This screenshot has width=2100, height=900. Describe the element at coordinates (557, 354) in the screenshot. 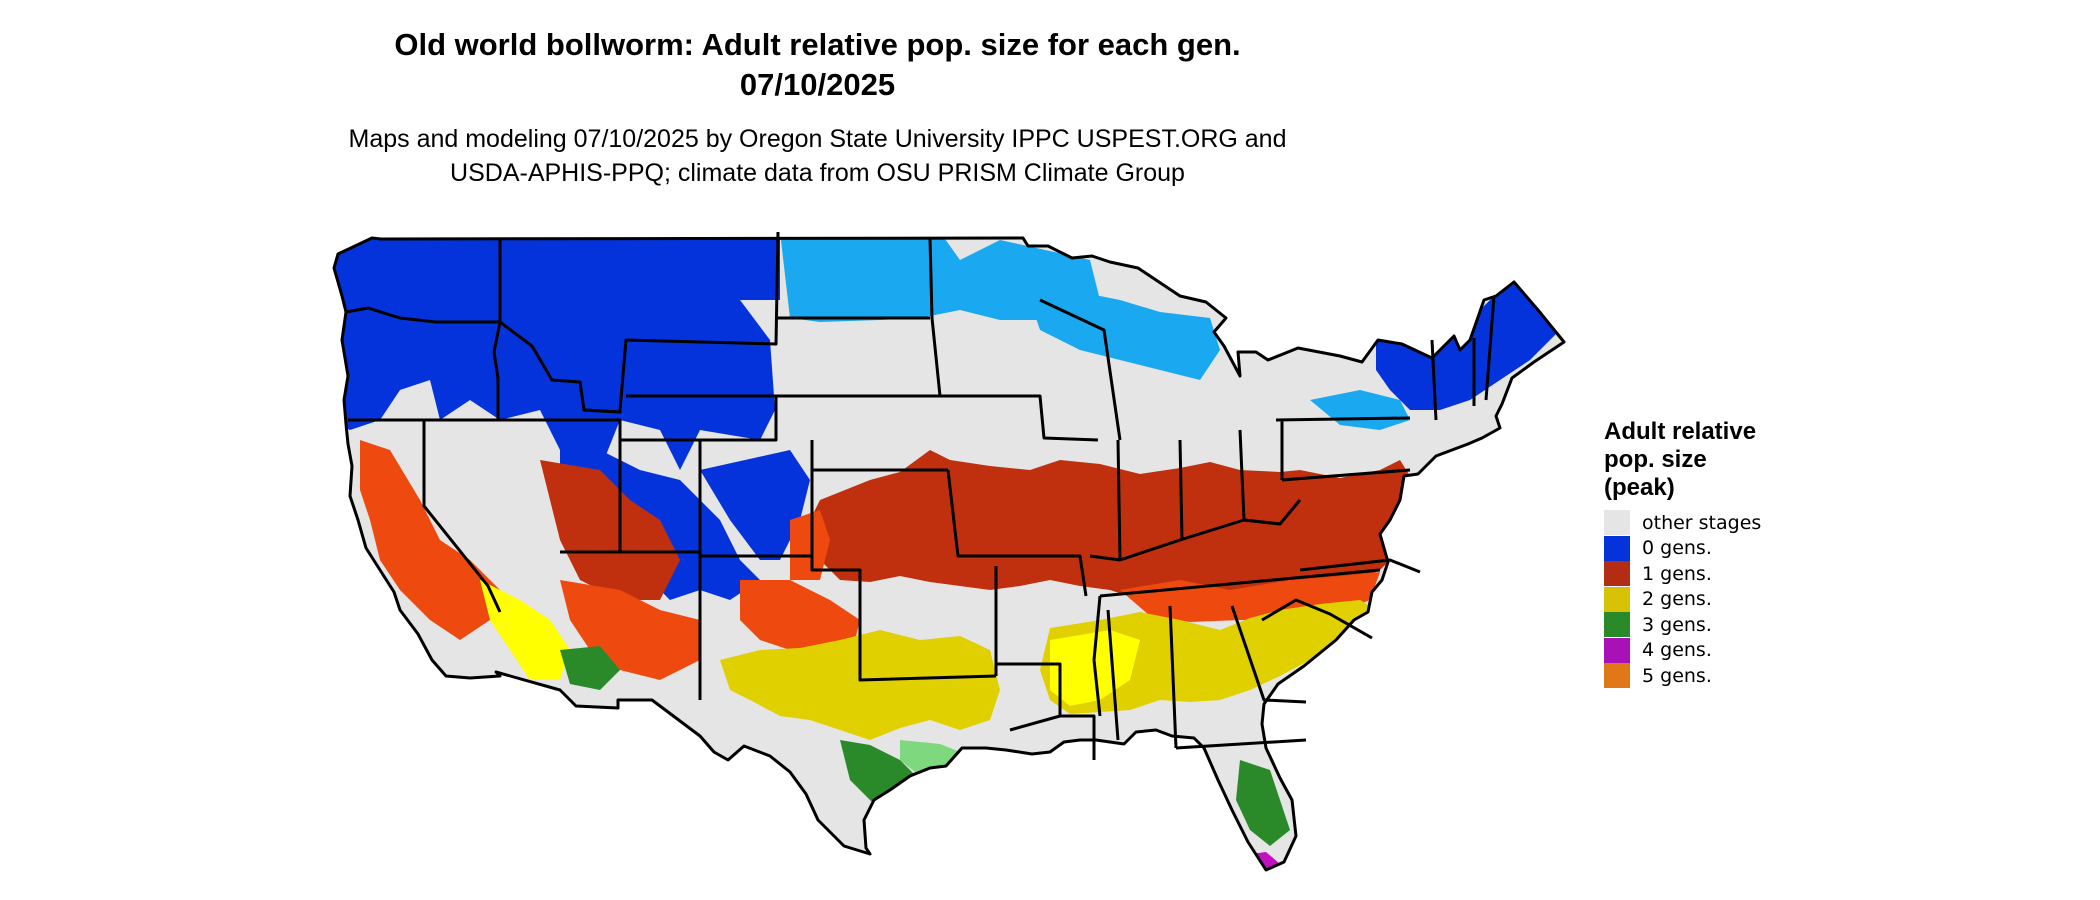

I see `zero-gens-northwest-region` at that location.